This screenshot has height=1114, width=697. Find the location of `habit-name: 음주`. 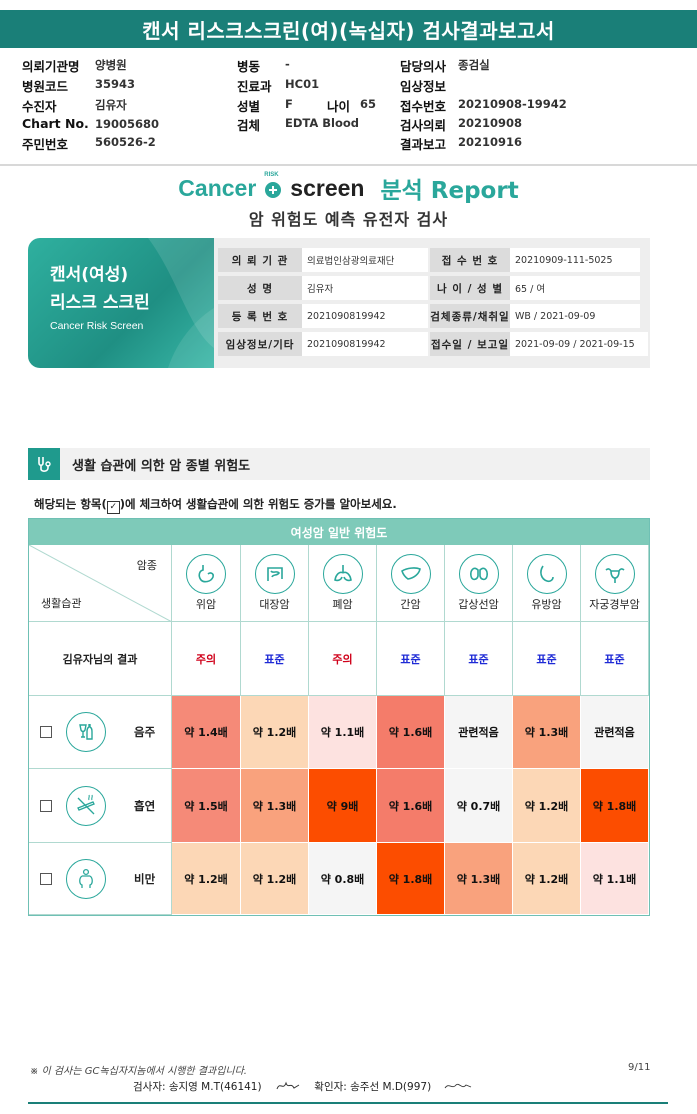

habit-name: 음주 is located at coordinates (145, 732).